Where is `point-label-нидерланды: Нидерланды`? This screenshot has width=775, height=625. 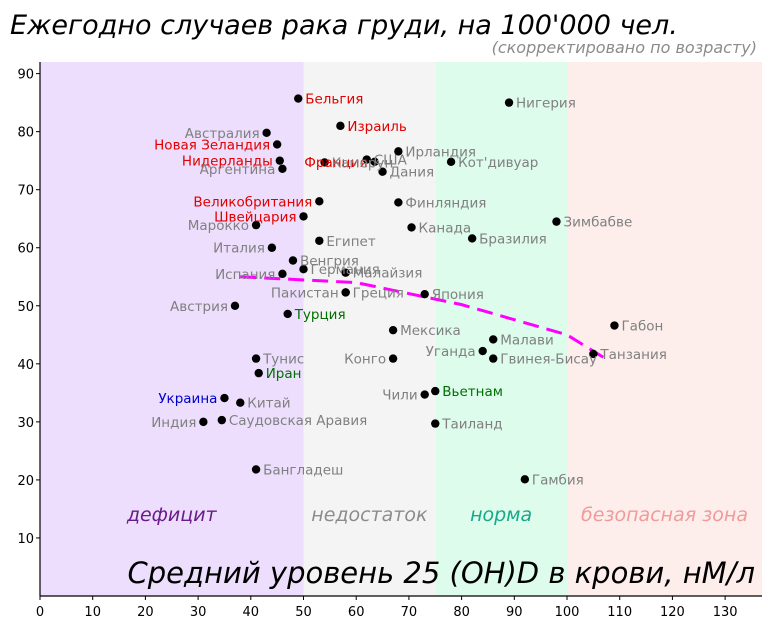
point-label-нидерланды: Нидерланды is located at coordinates (227, 162).